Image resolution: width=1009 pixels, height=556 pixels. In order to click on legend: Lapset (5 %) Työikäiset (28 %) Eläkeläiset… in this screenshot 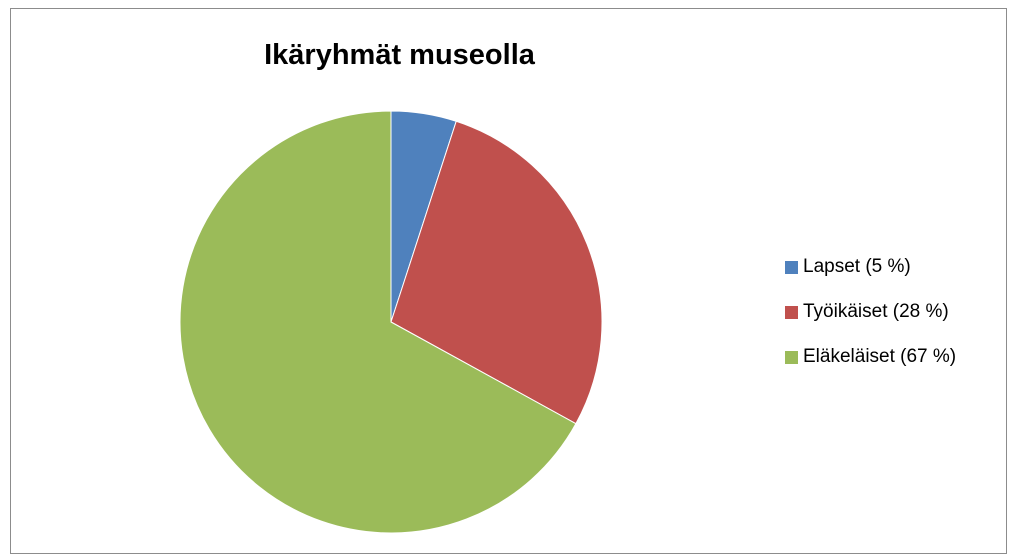, I will do `click(895, 324)`.